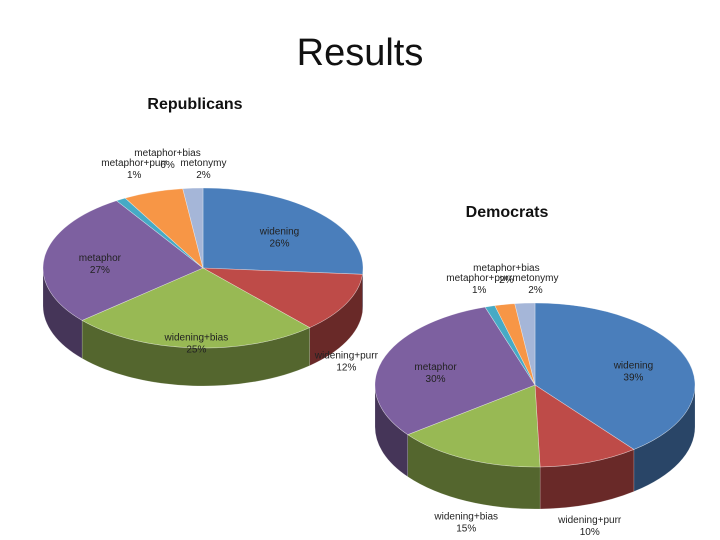 This screenshot has height=540, width=720. I want to click on value-label: 30%, so click(436, 379).